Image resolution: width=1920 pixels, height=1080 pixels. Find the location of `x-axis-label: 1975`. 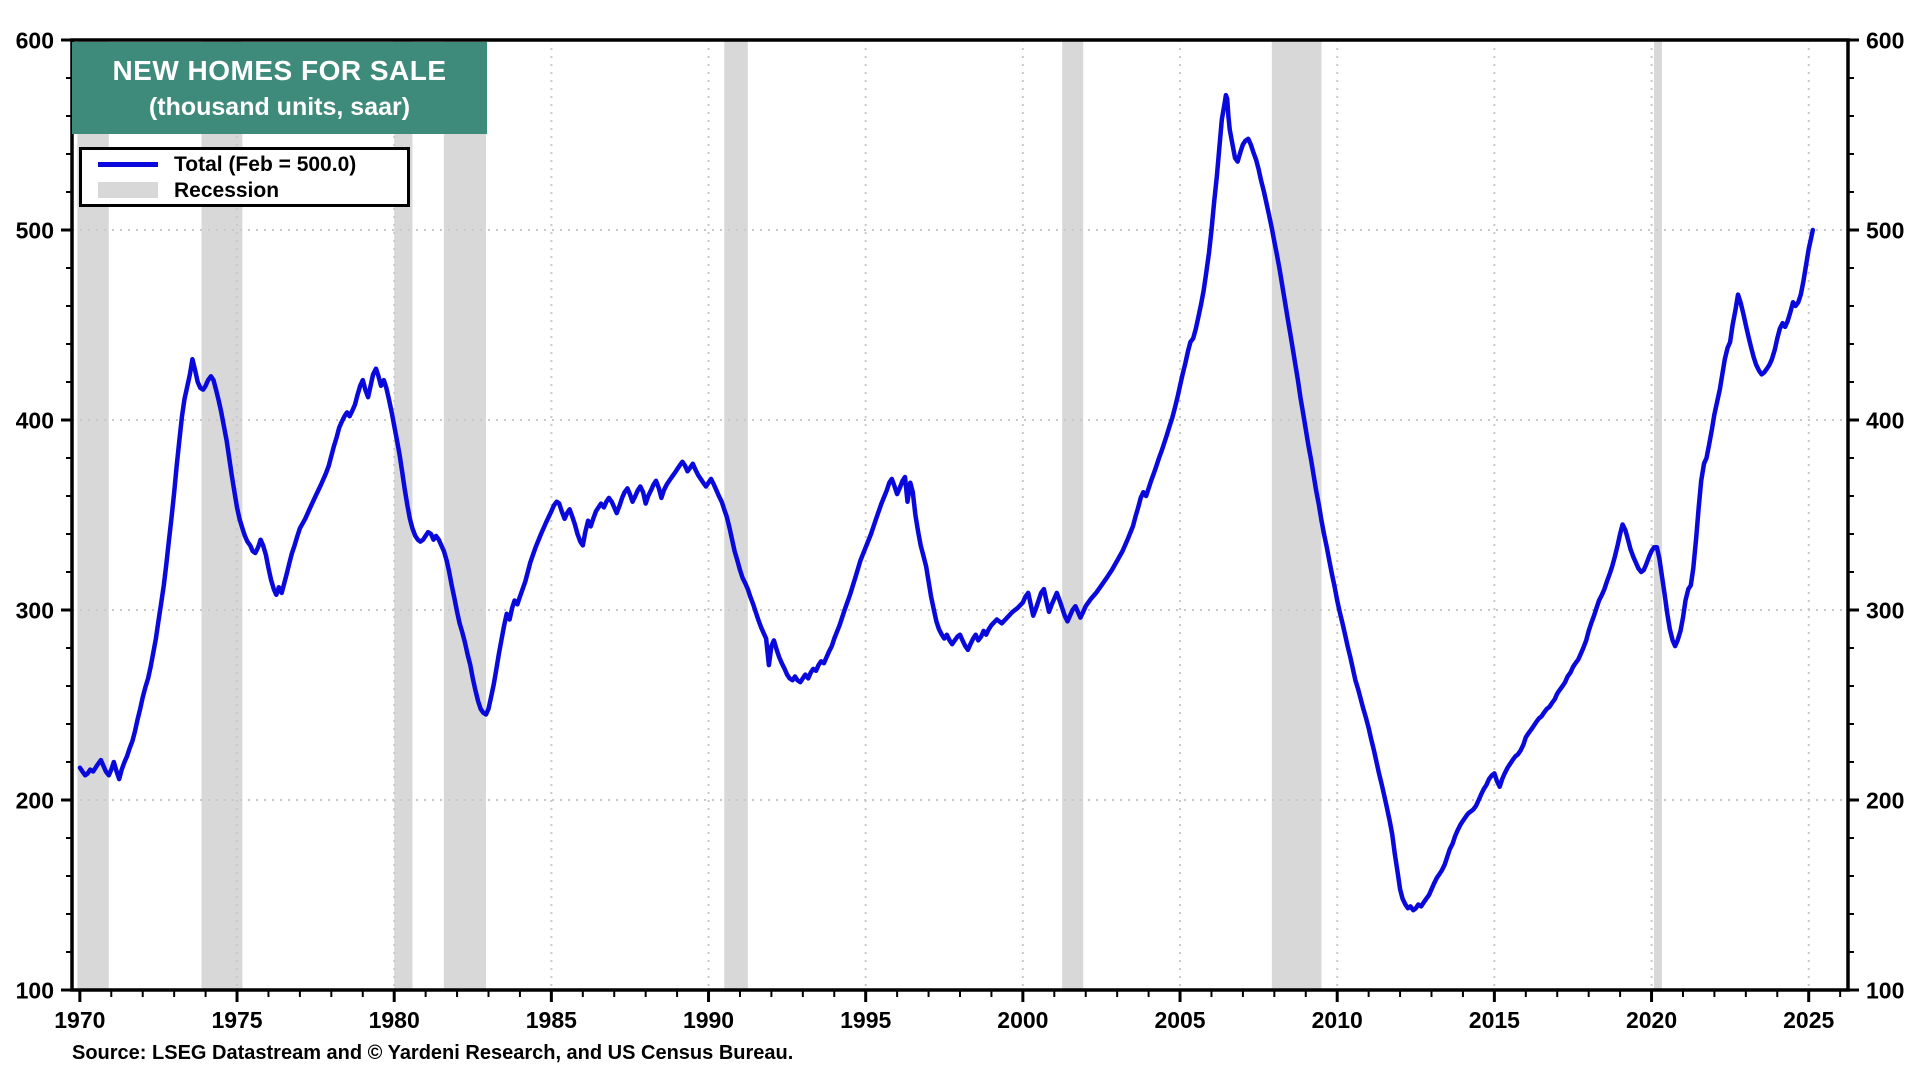

x-axis-label: 1975 is located at coordinates (236, 1020).